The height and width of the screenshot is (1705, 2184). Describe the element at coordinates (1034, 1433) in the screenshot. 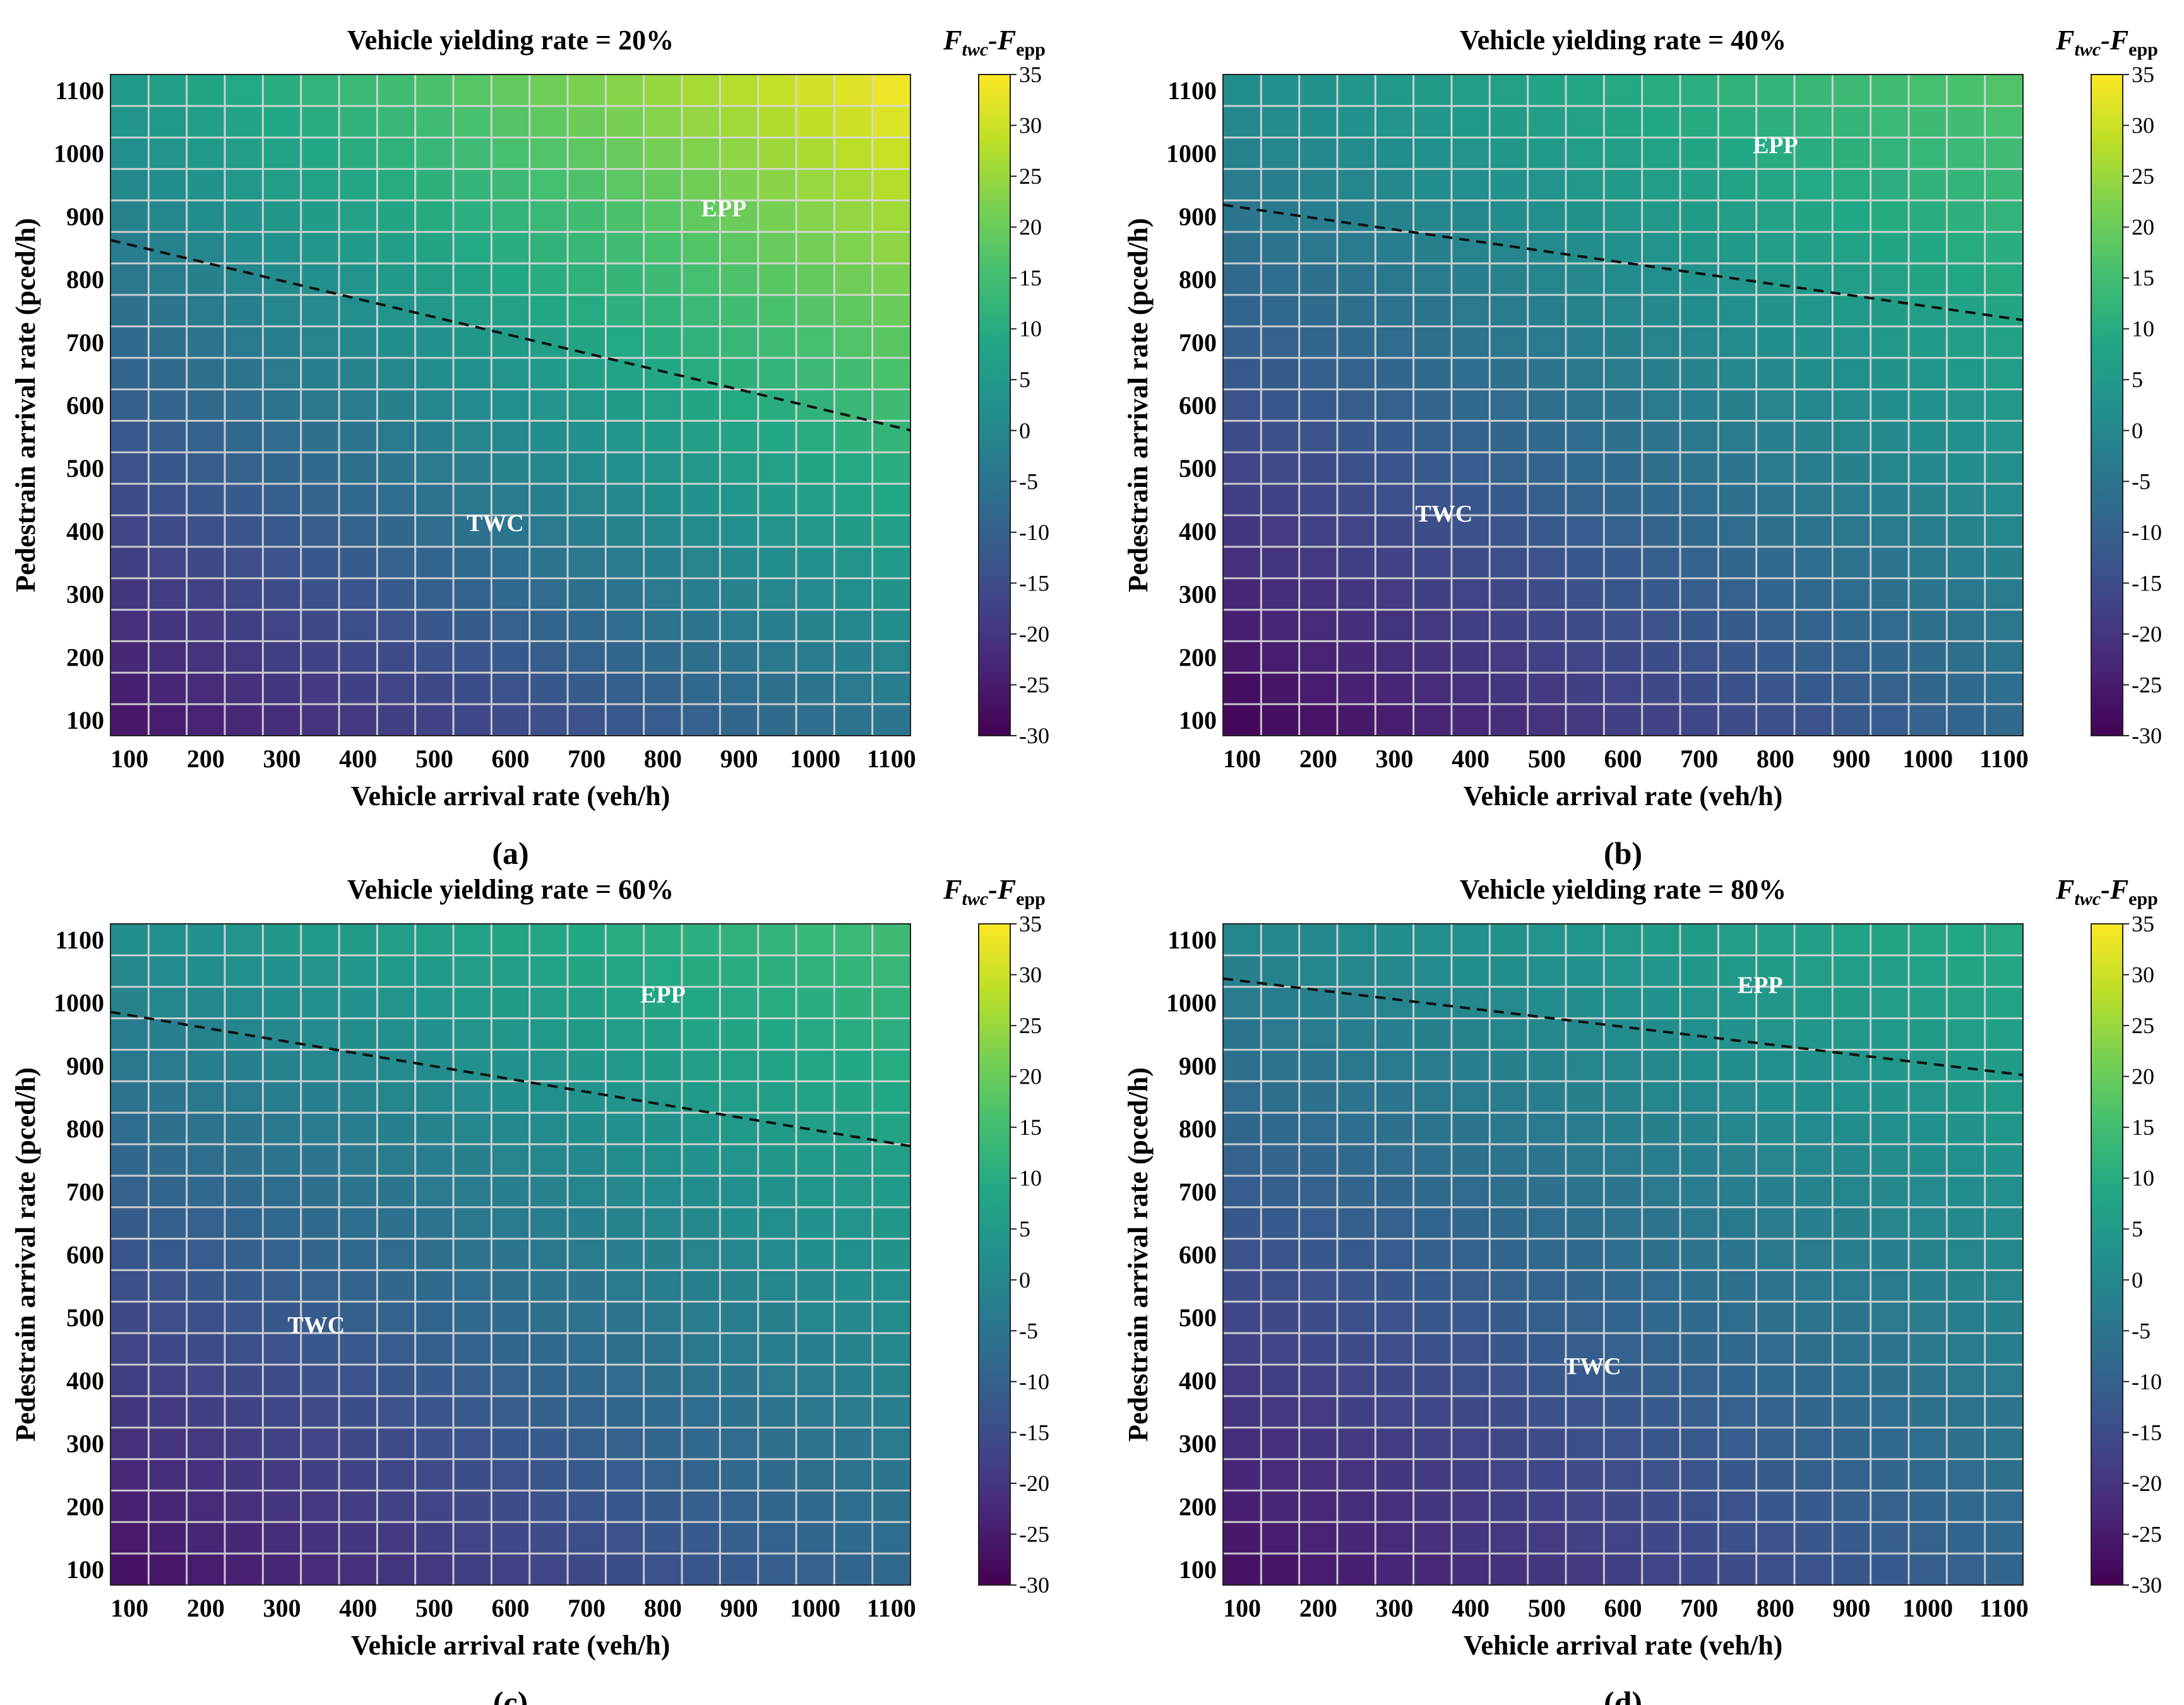

I see `colorbar-tick-label: -15` at that location.